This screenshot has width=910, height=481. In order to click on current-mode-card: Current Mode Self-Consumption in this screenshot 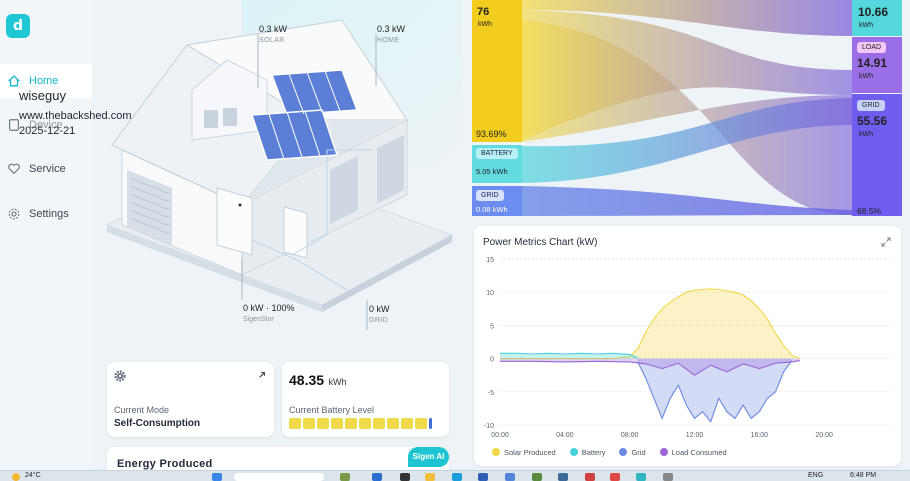, I will do `click(190, 399)`.